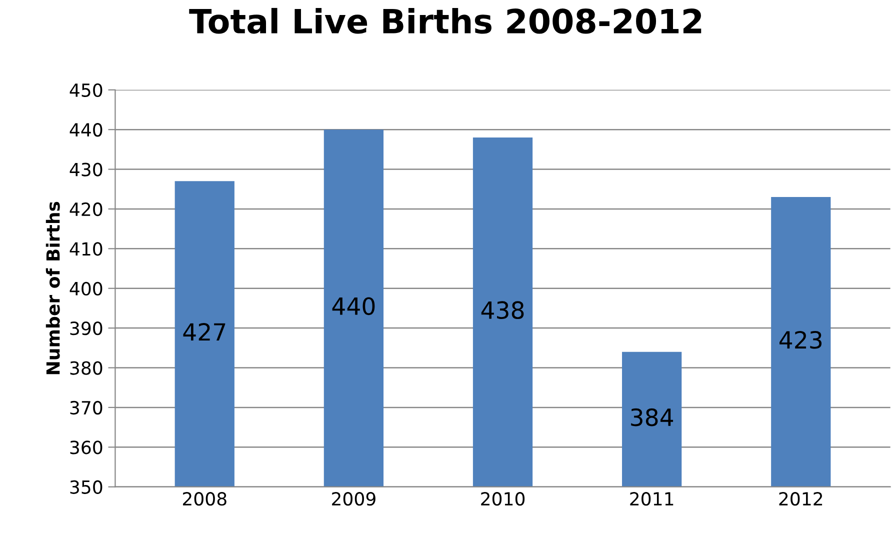 The width and height of the screenshot is (893, 535). I want to click on data-label: 440, so click(353, 306).